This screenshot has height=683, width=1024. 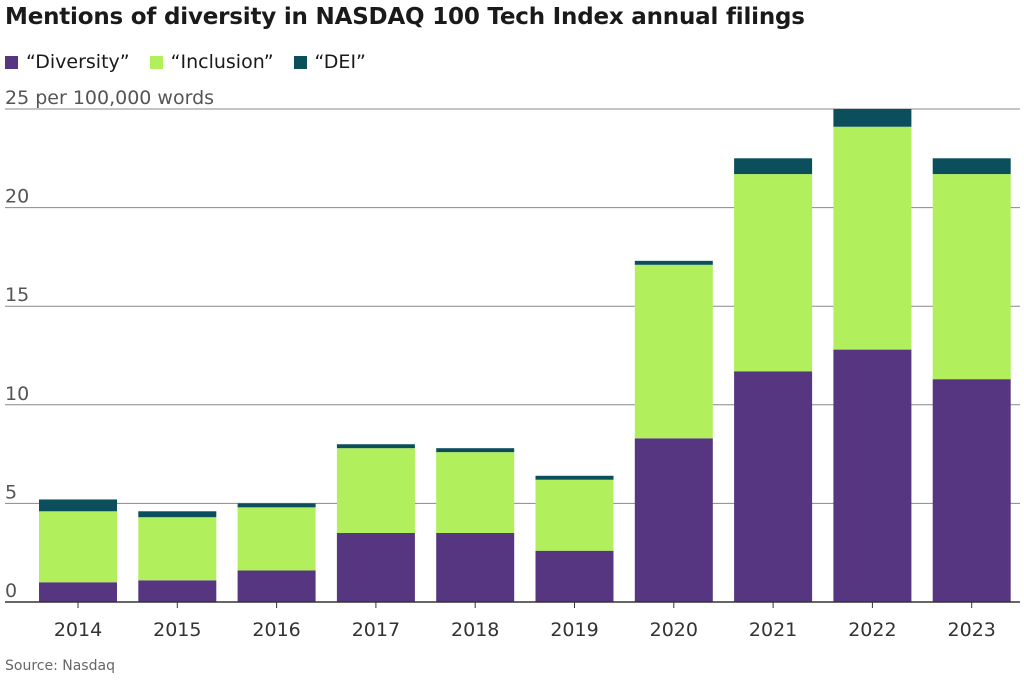 What do you see at coordinates (177, 514) in the screenshot?
I see `bar-dei-2015` at bounding box center [177, 514].